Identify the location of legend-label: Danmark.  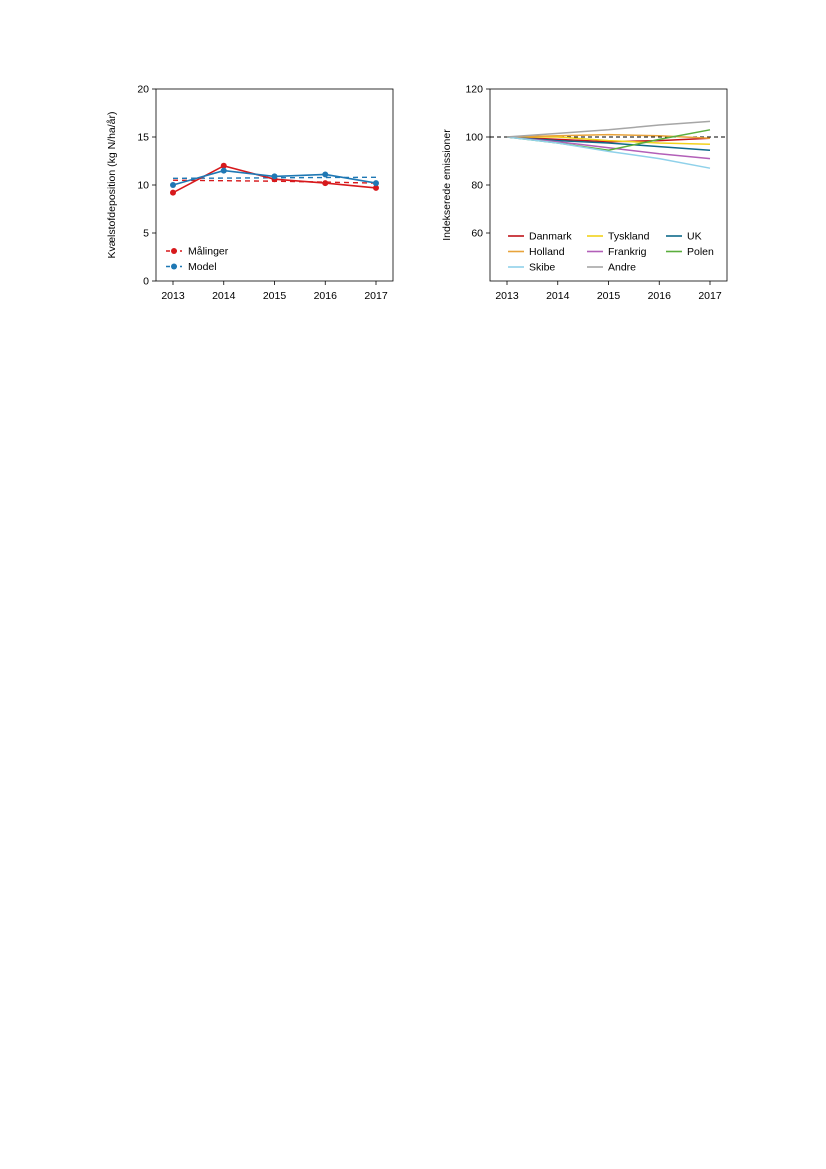
(550, 237).